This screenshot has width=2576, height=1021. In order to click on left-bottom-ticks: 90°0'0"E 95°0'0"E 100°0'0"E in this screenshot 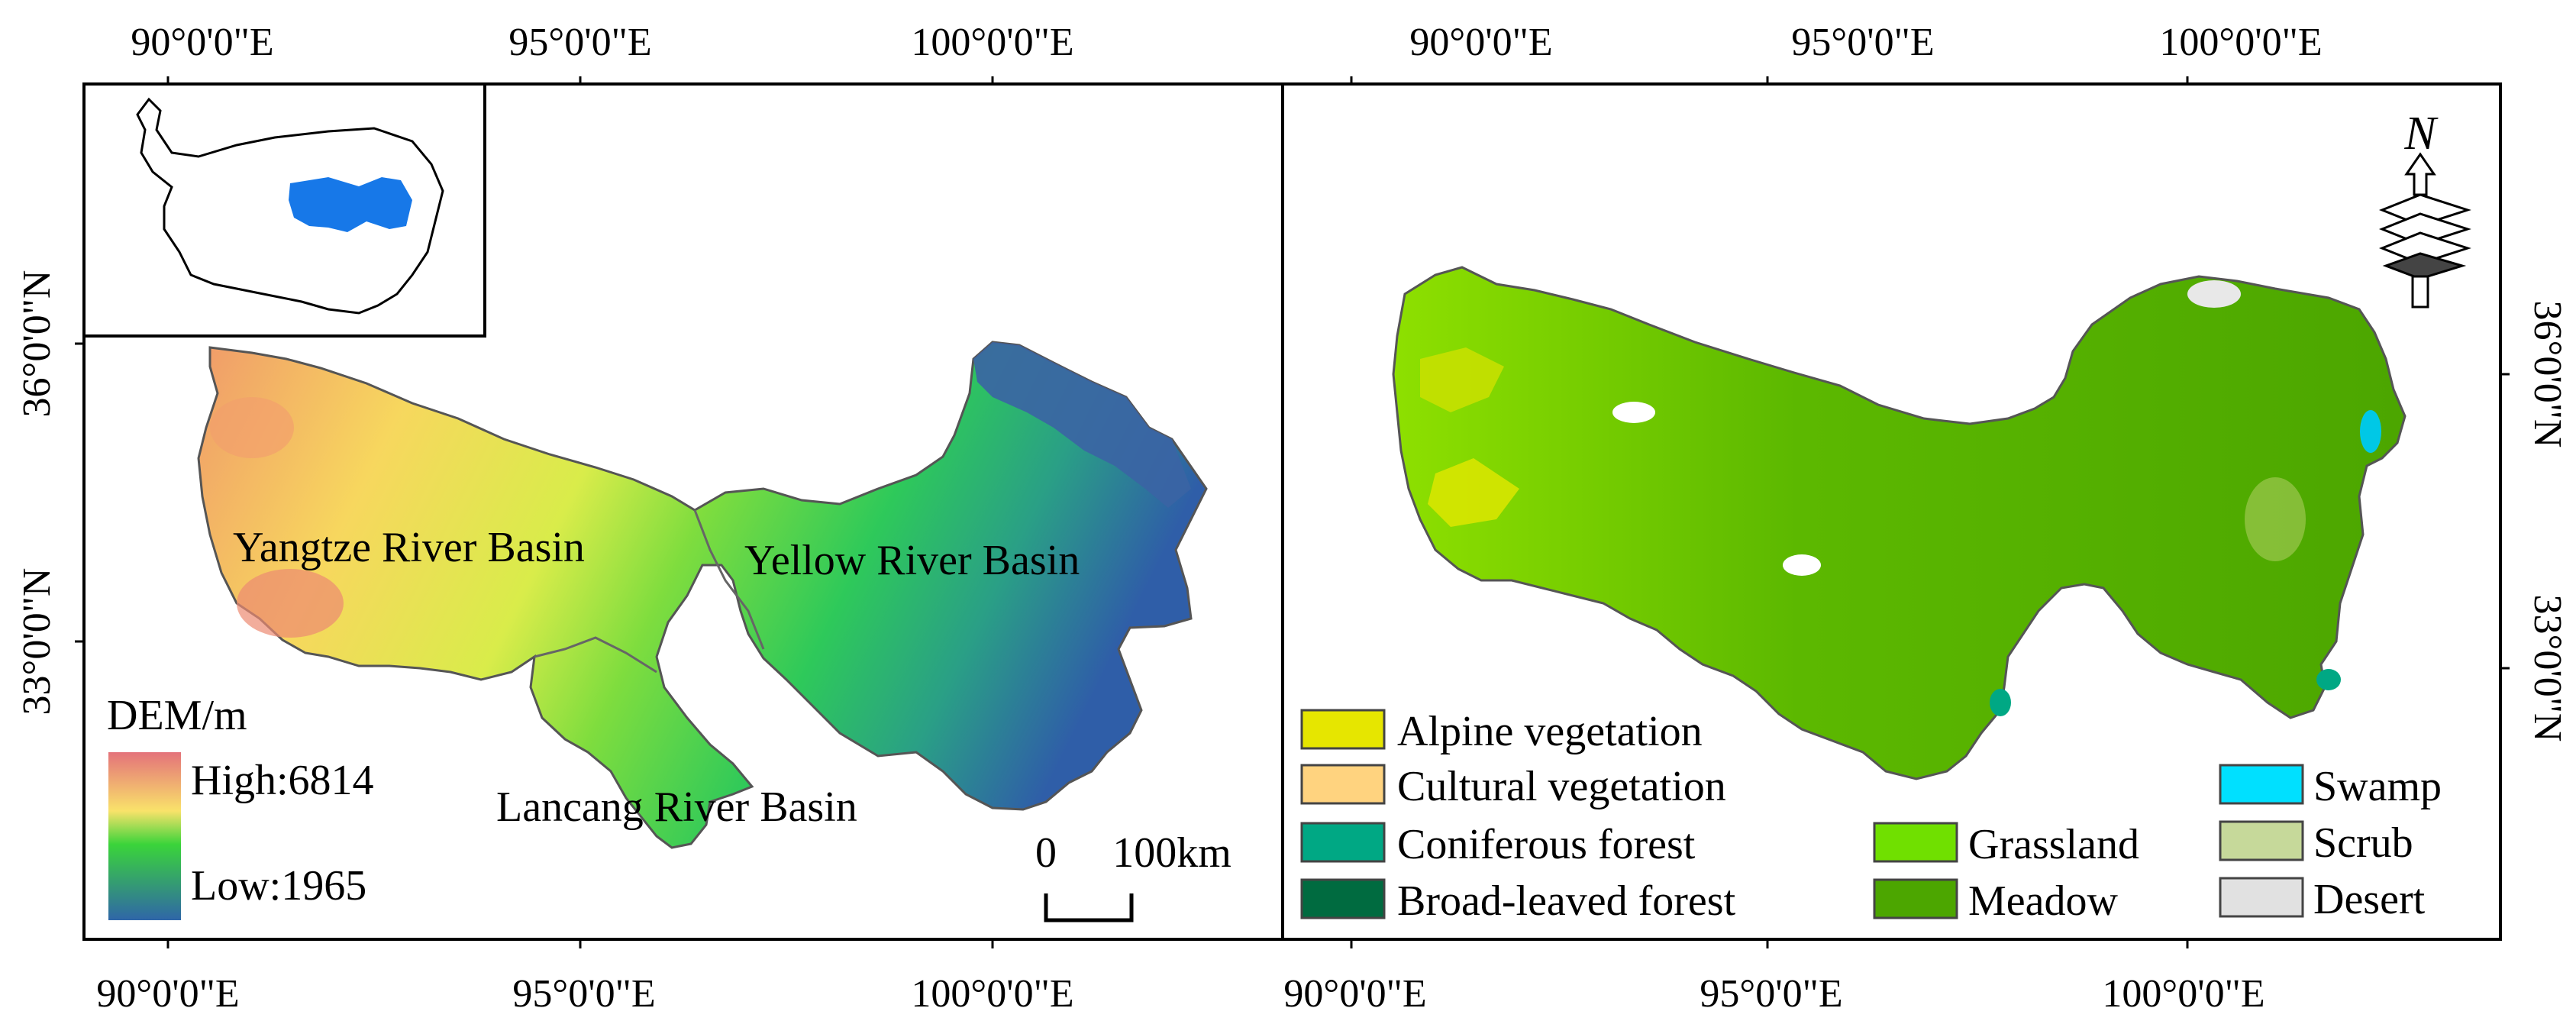, I will do `click(585, 978)`.